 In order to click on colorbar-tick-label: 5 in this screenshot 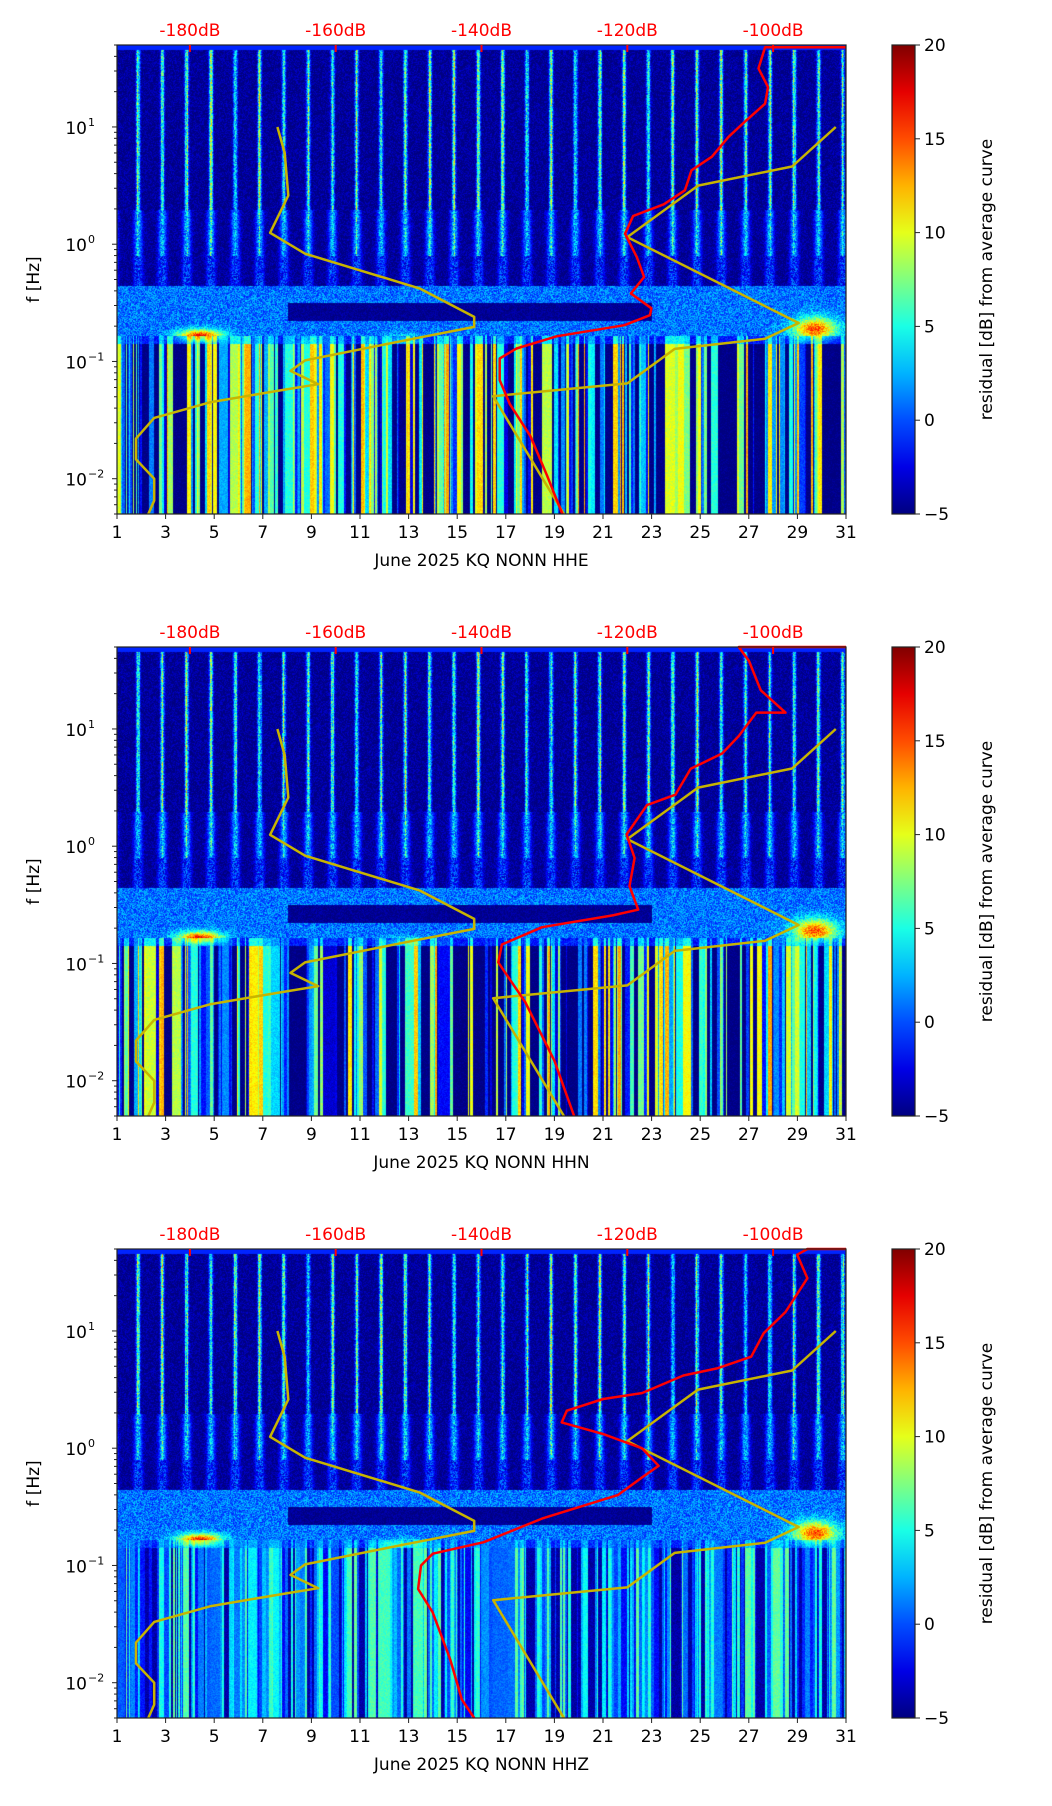, I will do `click(929, 1531)`.